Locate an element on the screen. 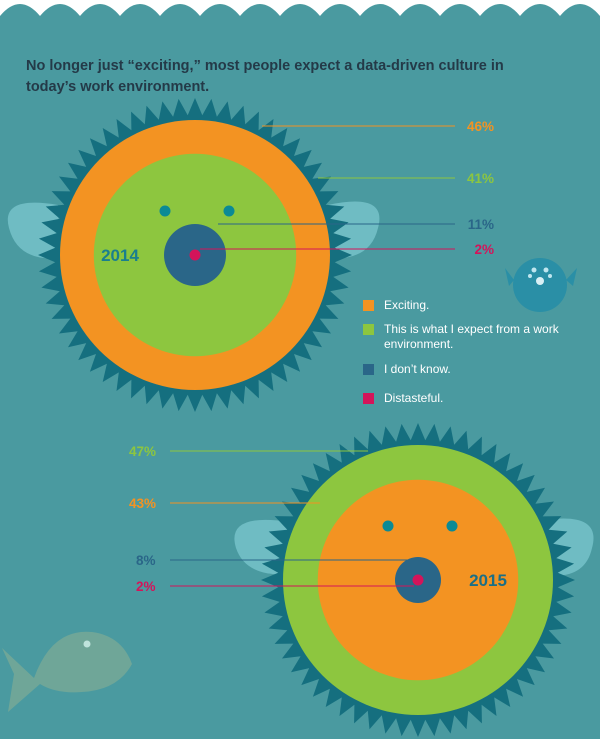 The image size is (600, 739). year-label-2014: 2014 is located at coordinates (120, 255).